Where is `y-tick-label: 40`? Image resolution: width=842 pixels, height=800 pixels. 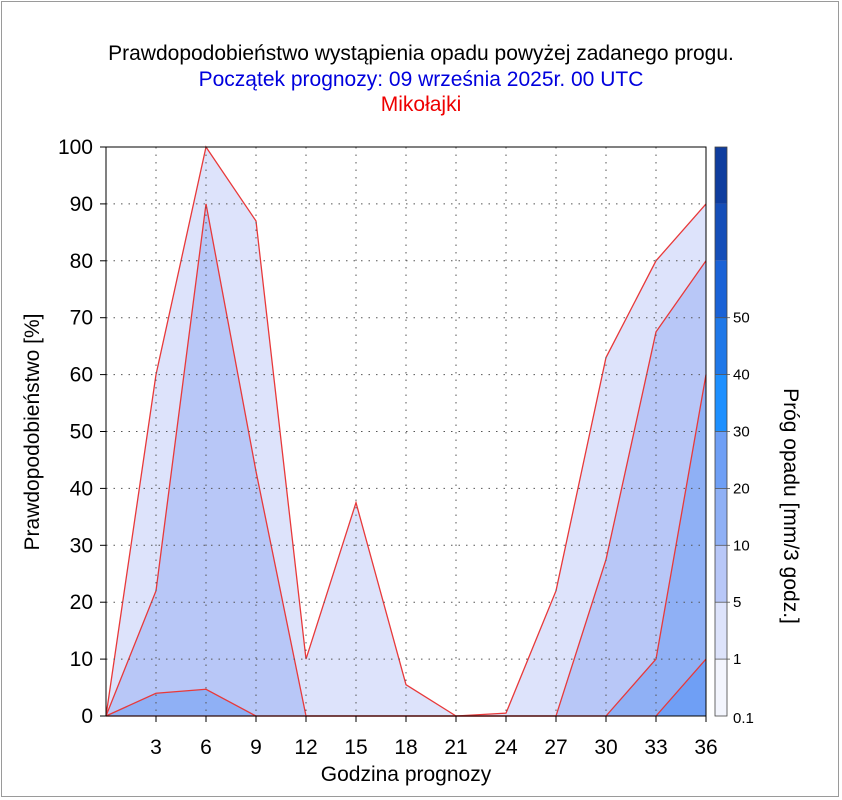
y-tick-label: 40 is located at coordinates (81, 488).